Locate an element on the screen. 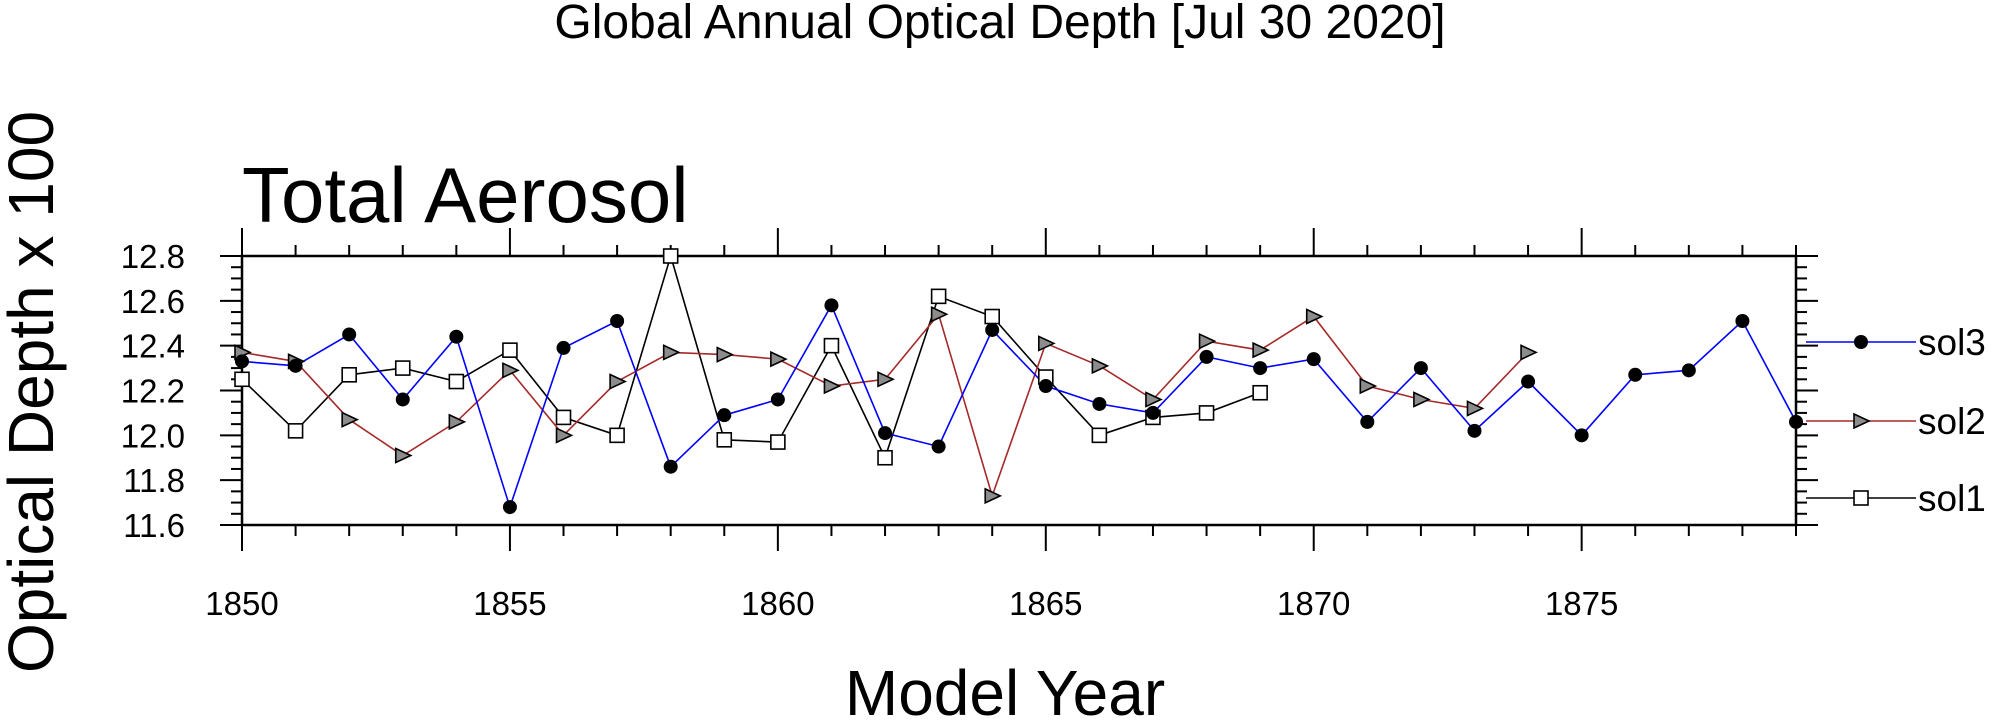  y-axis-title: Optical Depth x 100 is located at coordinates (33, 392).